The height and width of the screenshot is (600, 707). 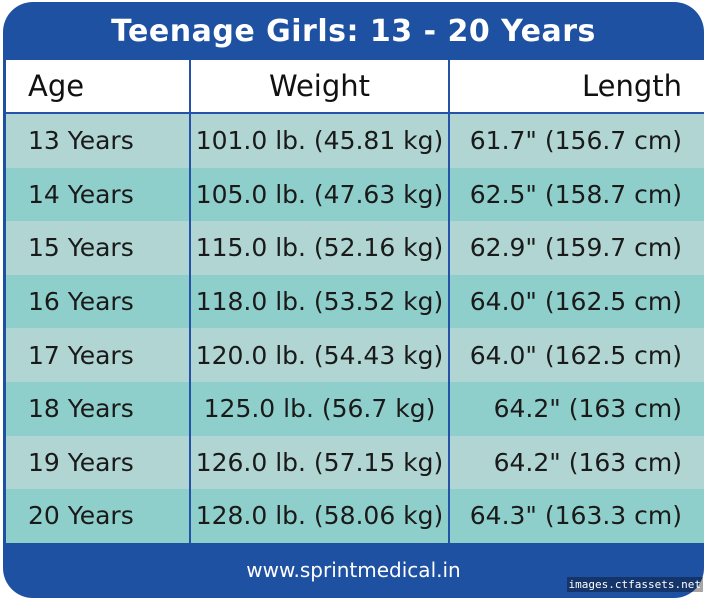 What do you see at coordinates (319, 355) in the screenshot?
I see `cell-weight: 120.0 lb. (54.43 kg)` at bounding box center [319, 355].